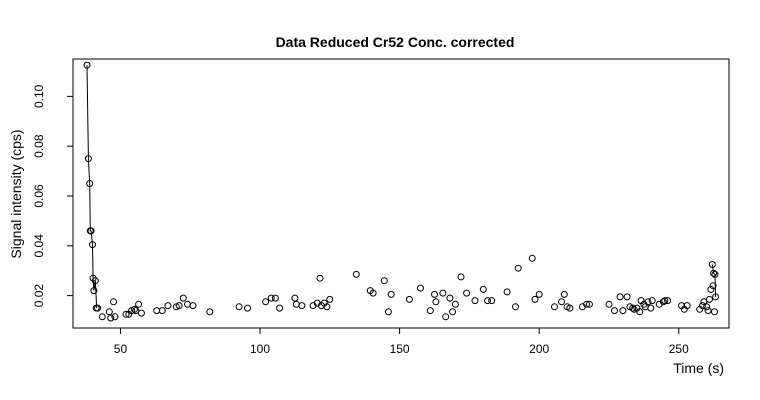 This screenshot has height=400, width=760. I want to click on x-tick-label: 250, so click(679, 349).